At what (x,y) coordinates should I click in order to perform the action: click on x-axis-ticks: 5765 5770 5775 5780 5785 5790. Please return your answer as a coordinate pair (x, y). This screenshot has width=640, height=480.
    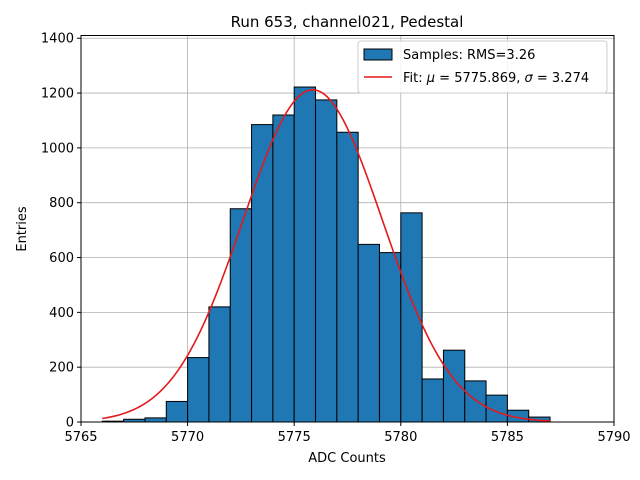
    Looking at the image, I should click on (347, 433).